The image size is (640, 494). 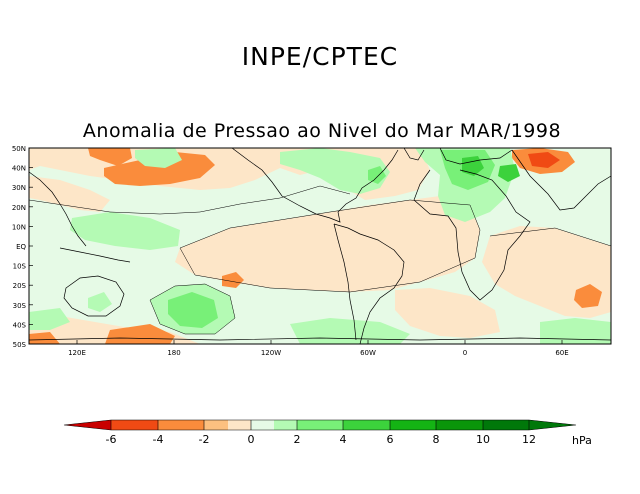 What do you see at coordinates (345, 282) in the screenshot?
I see `coast-south-america-west` at bounding box center [345, 282].